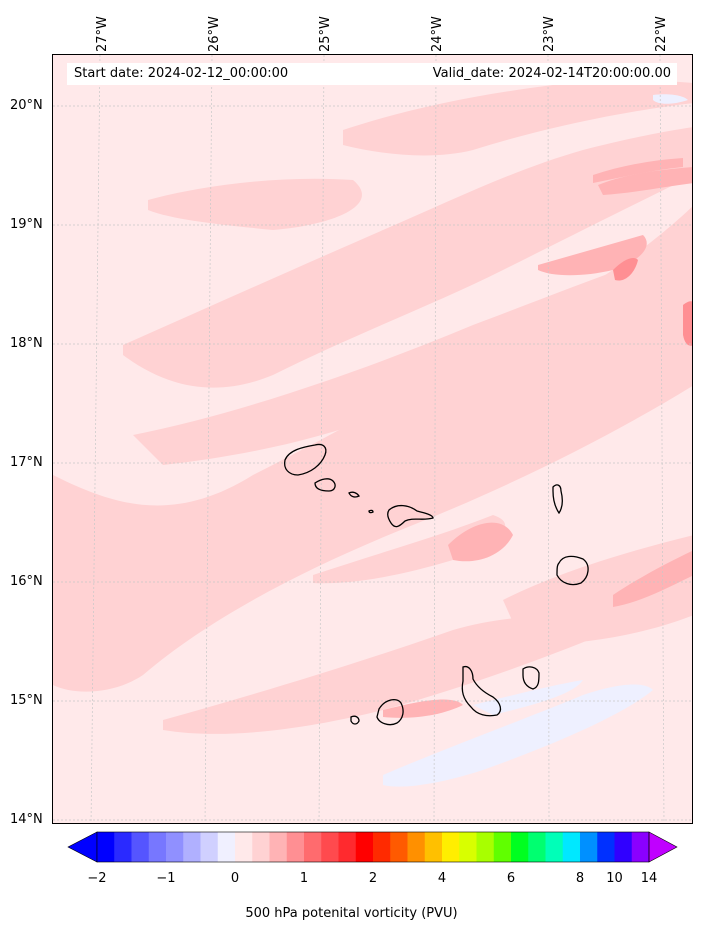  What do you see at coordinates (614, 878) in the screenshot?
I see `colorbar-tick-10: 10` at bounding box center [614, 878].